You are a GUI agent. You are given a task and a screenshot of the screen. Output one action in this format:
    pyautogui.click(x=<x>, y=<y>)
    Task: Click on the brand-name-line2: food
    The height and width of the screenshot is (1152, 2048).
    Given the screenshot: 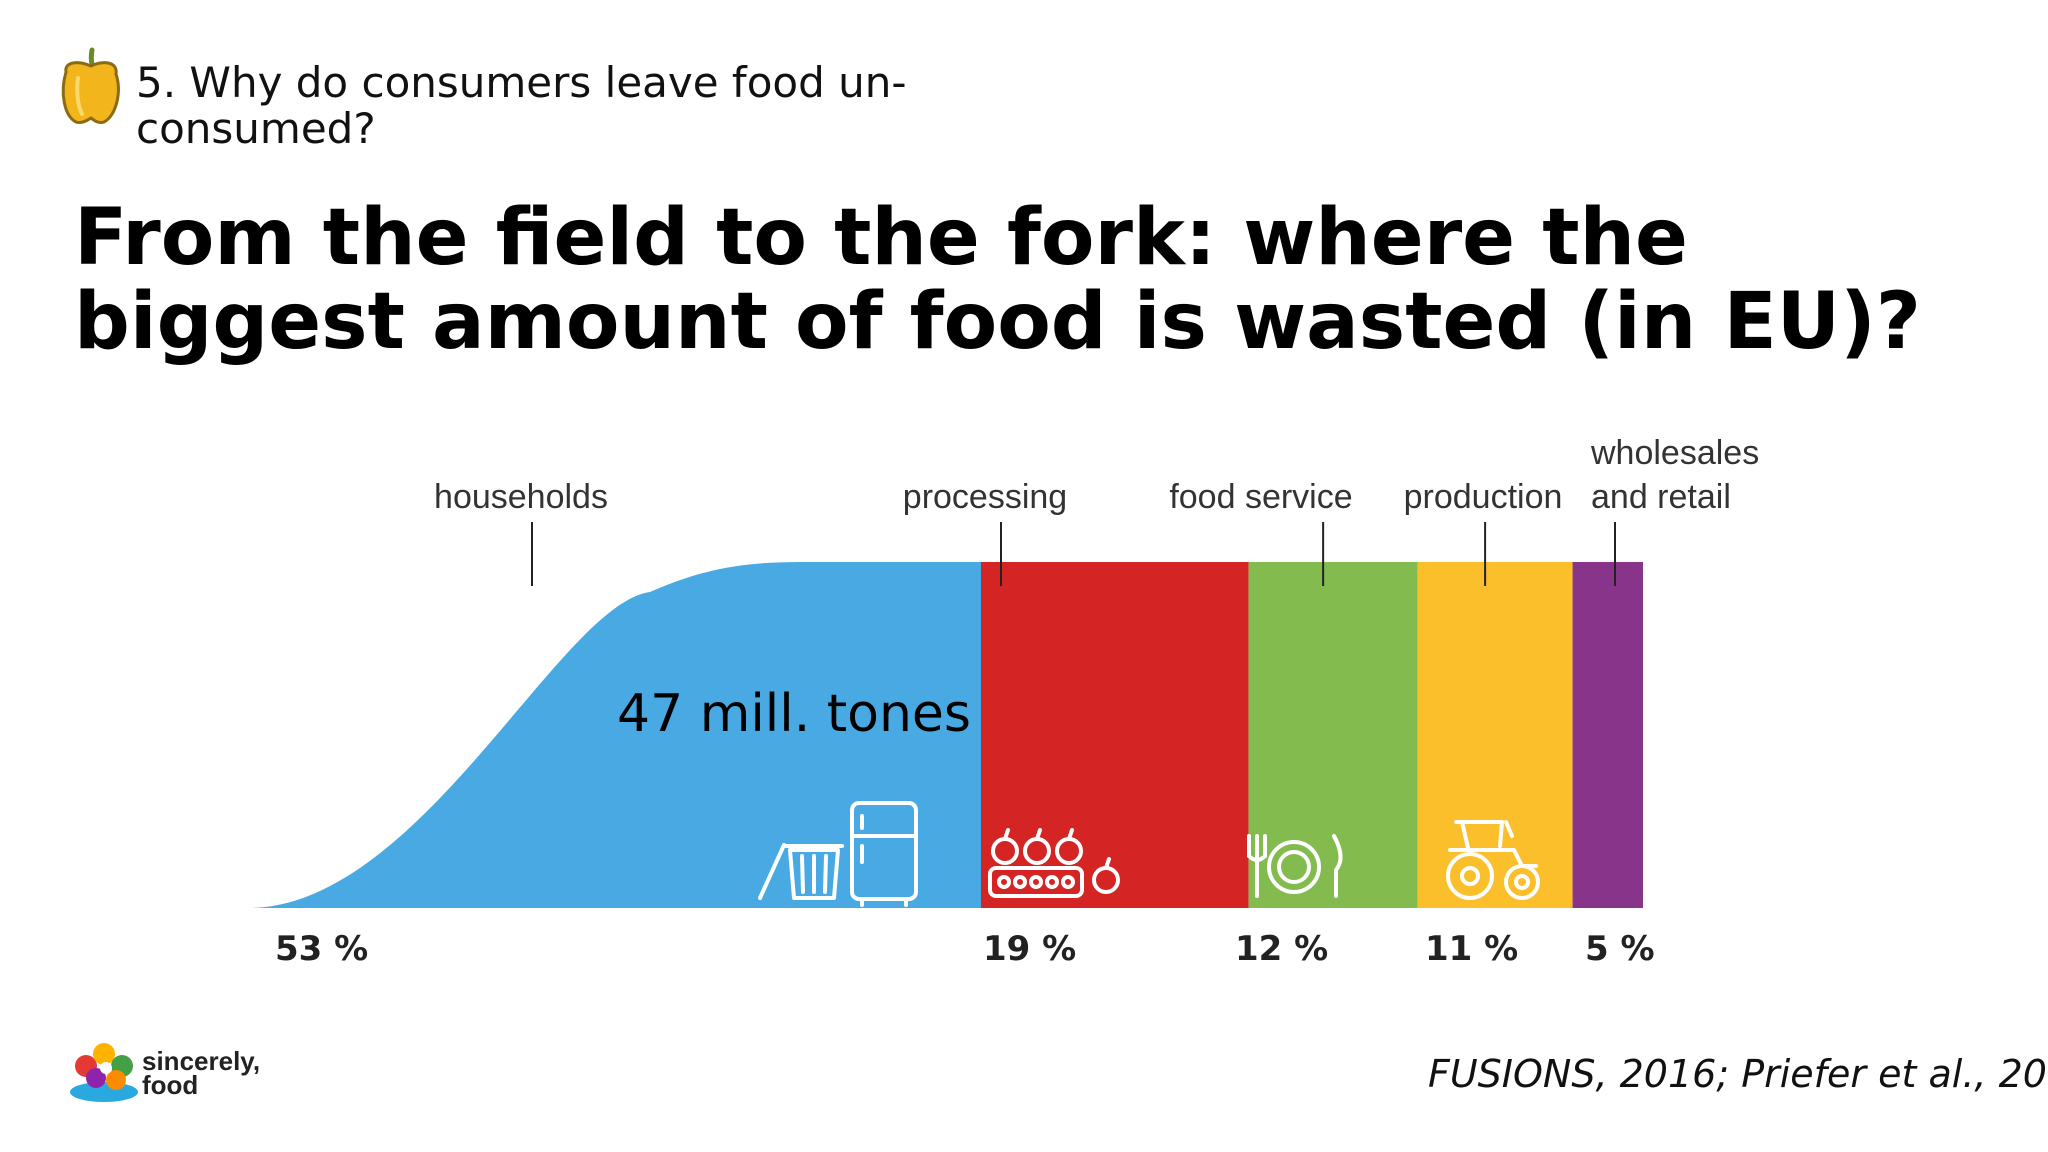 What is the action you would take?
    pyautogui.click(x=170, y=1085)
    